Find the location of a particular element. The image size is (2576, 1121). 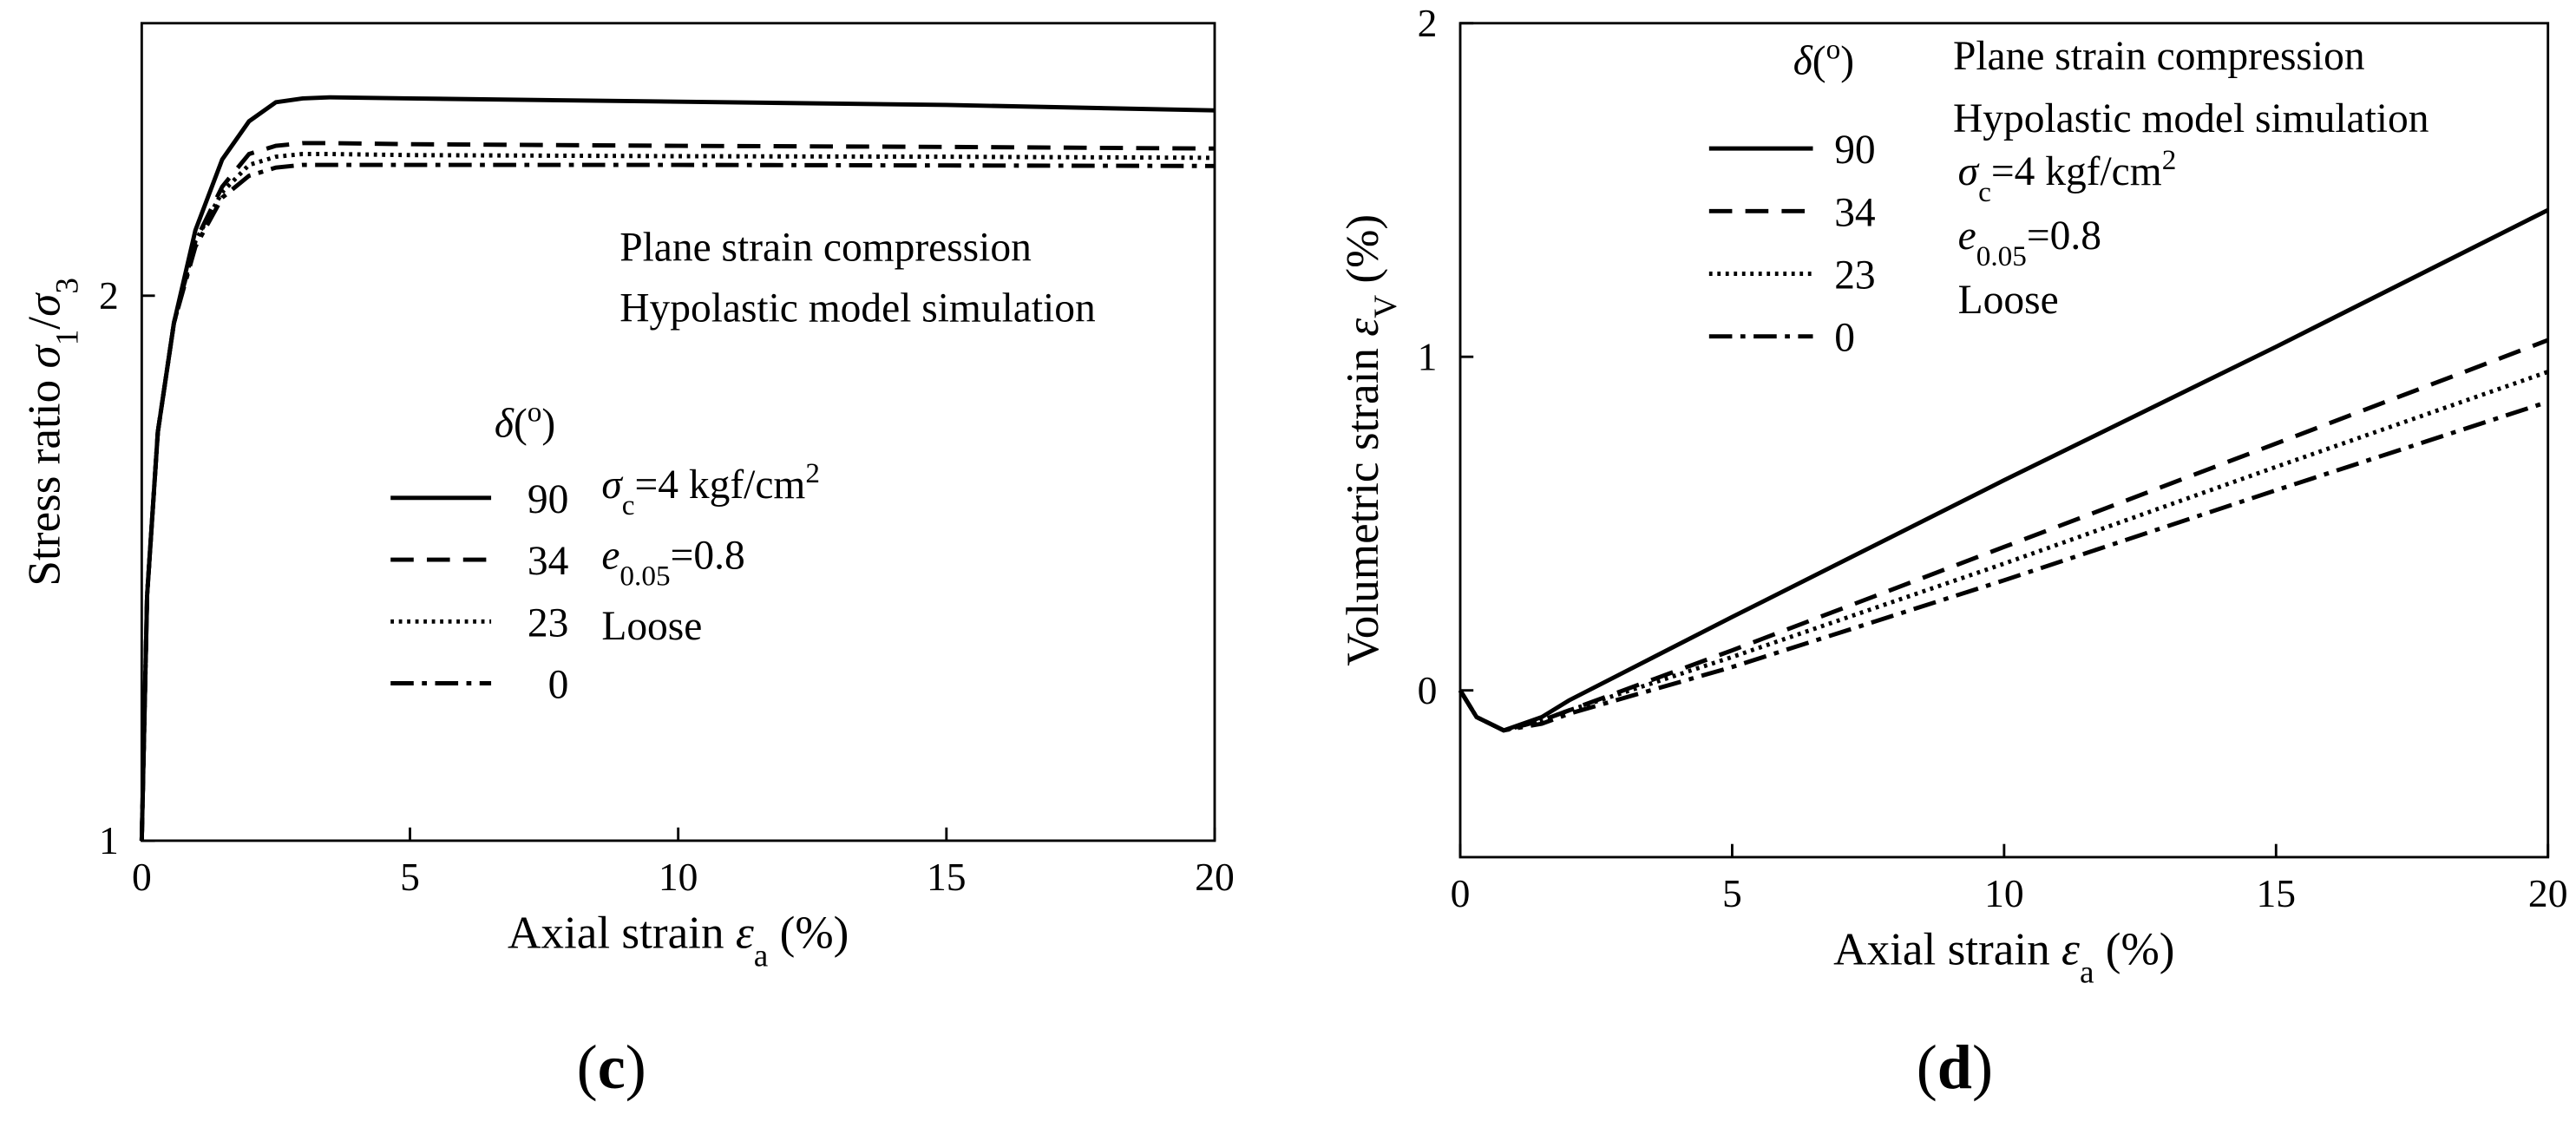

panel-label: (c) is located at coordinates (611, 1067).